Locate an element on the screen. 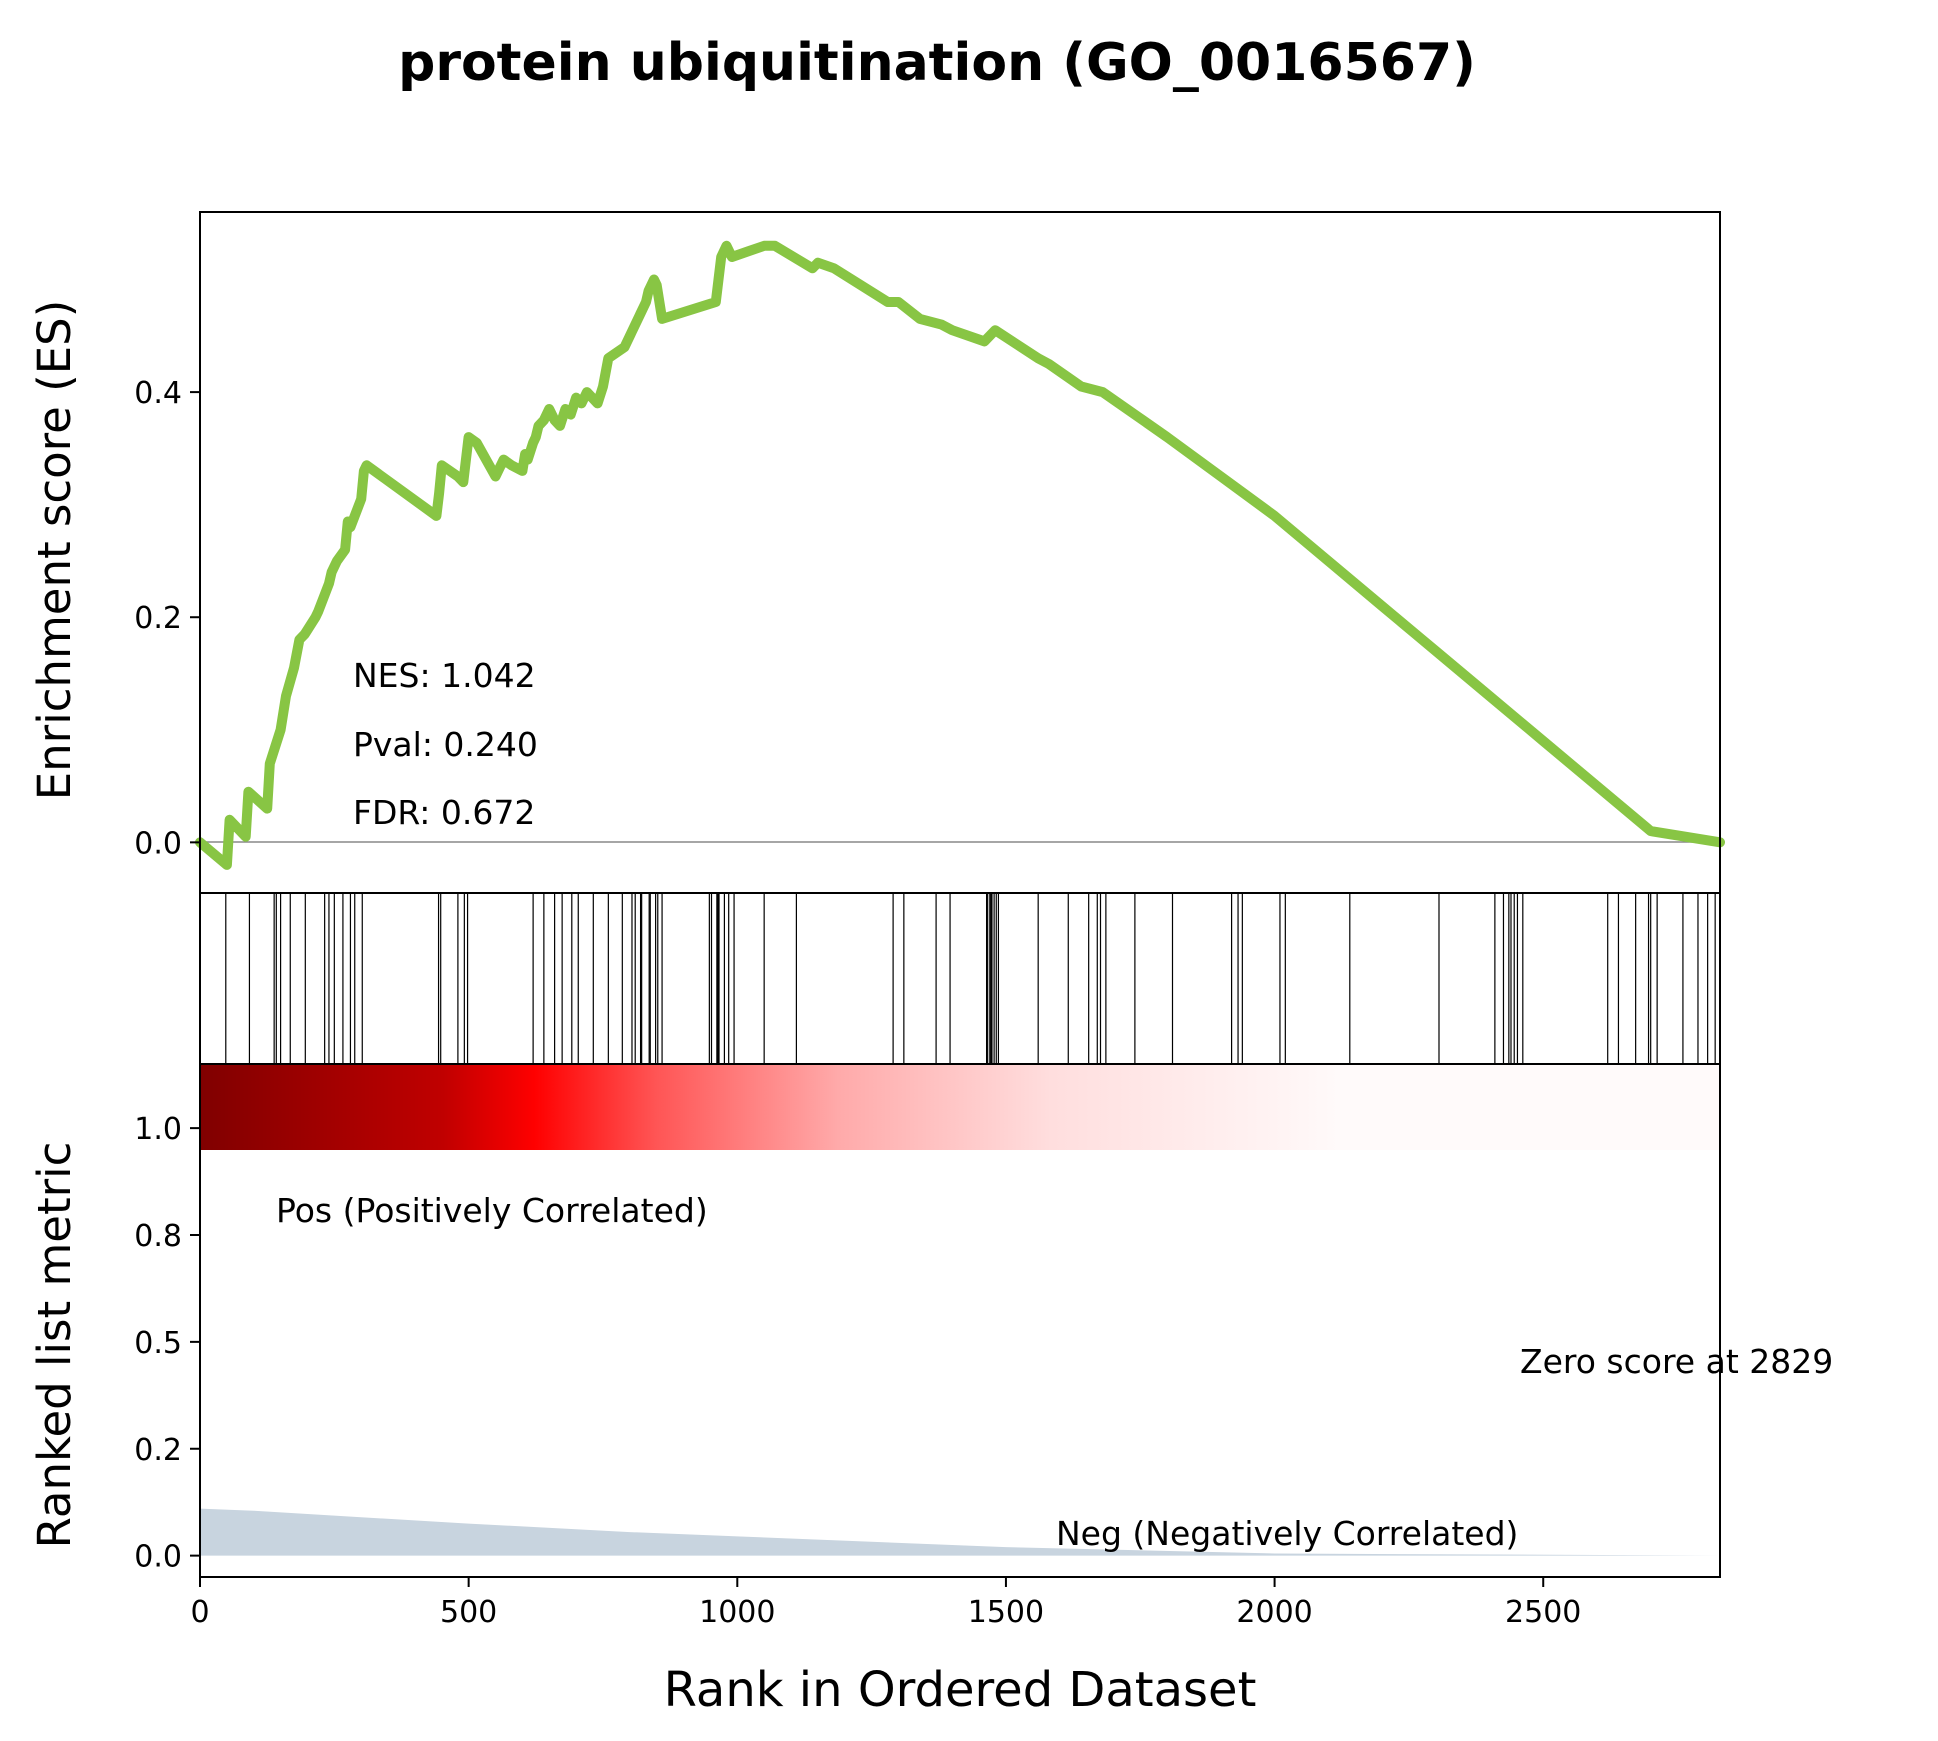  metric-ytick-label: 0.5 is located at coordinates (158, 1343).